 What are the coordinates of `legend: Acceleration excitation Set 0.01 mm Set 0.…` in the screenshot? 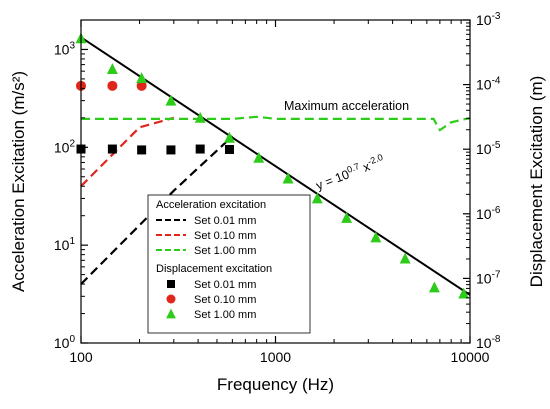 It's located at (229, 264).